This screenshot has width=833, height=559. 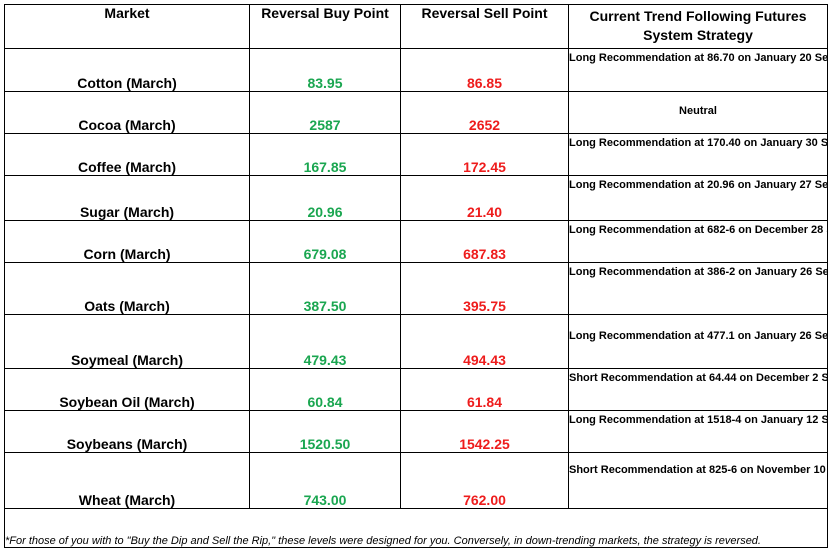 What do you see at coordinates (325, 431) in the screenshot?
I see `buy-point-cell: 1520.50` at bounding box center [325, 431].